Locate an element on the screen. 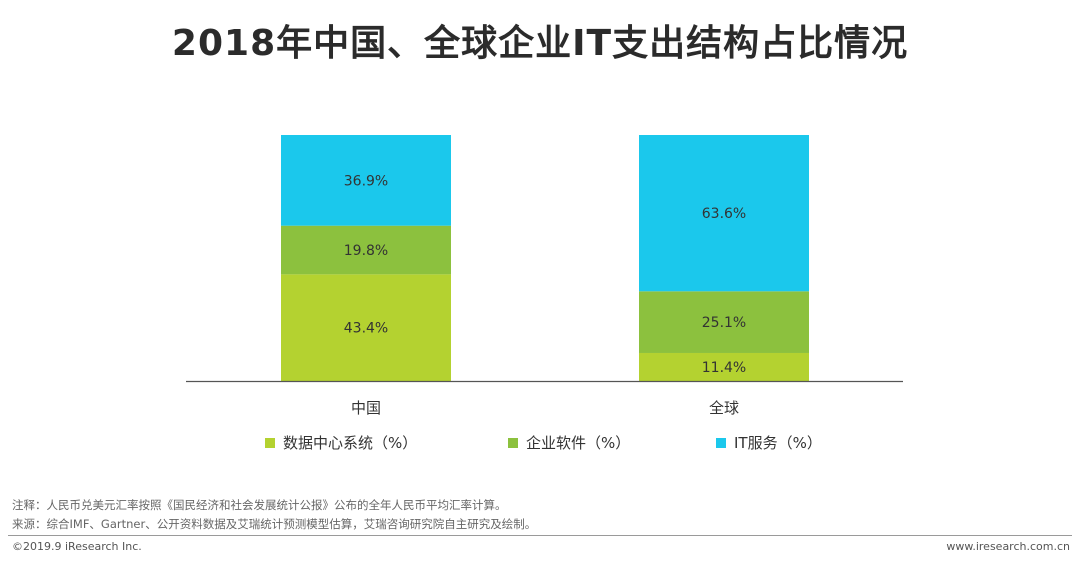 This screenshot has width=1080, height=566. bar-segment-china-itservice is located at coordinates (366, 180).